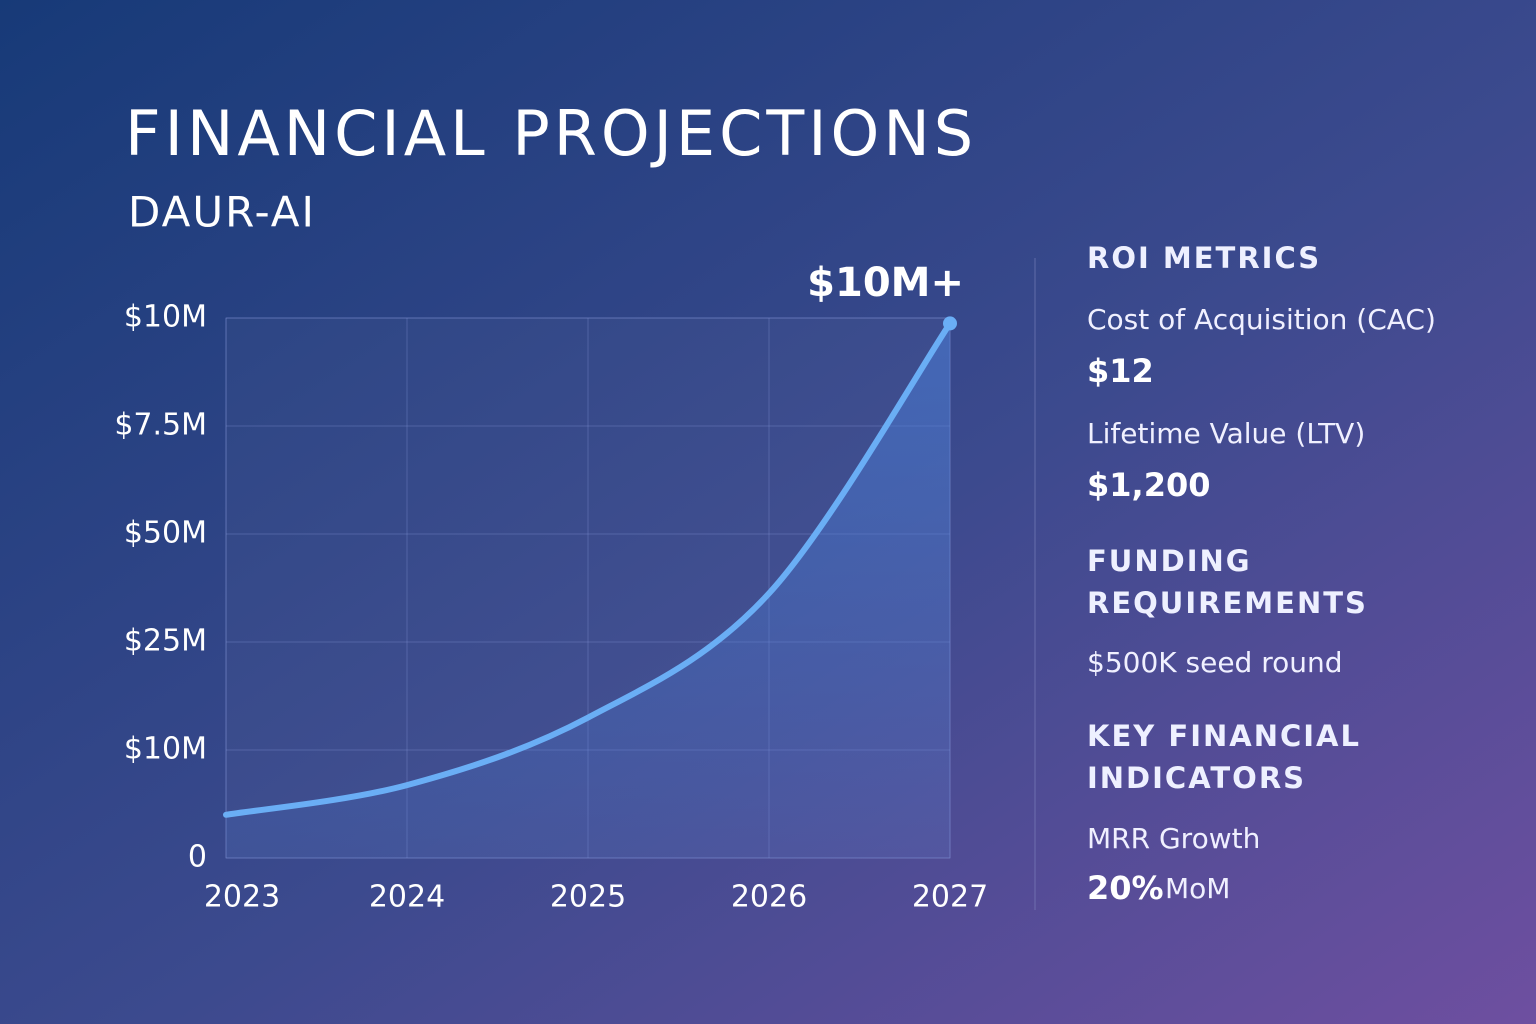  What do you see at coordinates (885, 283) in the screenshot?
I see `annotation: $10M+` at bounding box center [885, 283].